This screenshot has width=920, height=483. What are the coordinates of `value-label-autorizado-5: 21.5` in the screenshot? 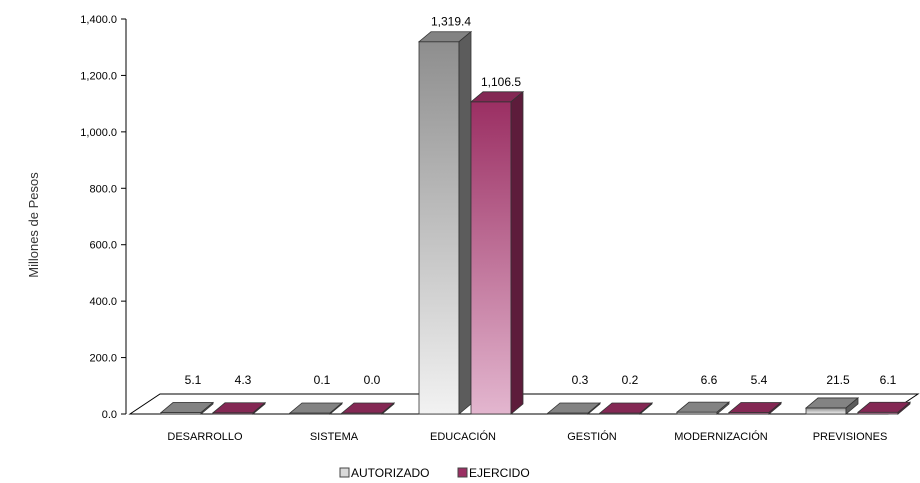 It's located at (838, 380).